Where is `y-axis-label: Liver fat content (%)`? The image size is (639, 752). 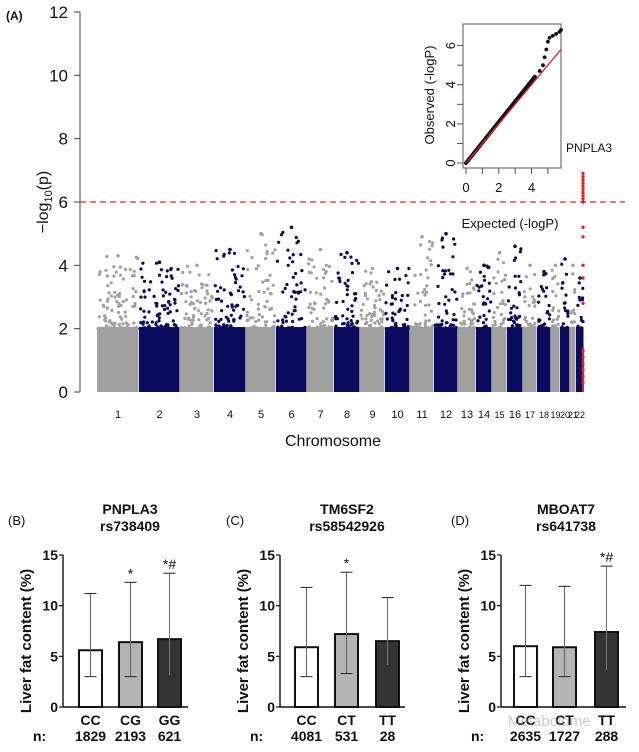
y-axis-label: Liver fat content (%) is located at coordinates (243, 641).